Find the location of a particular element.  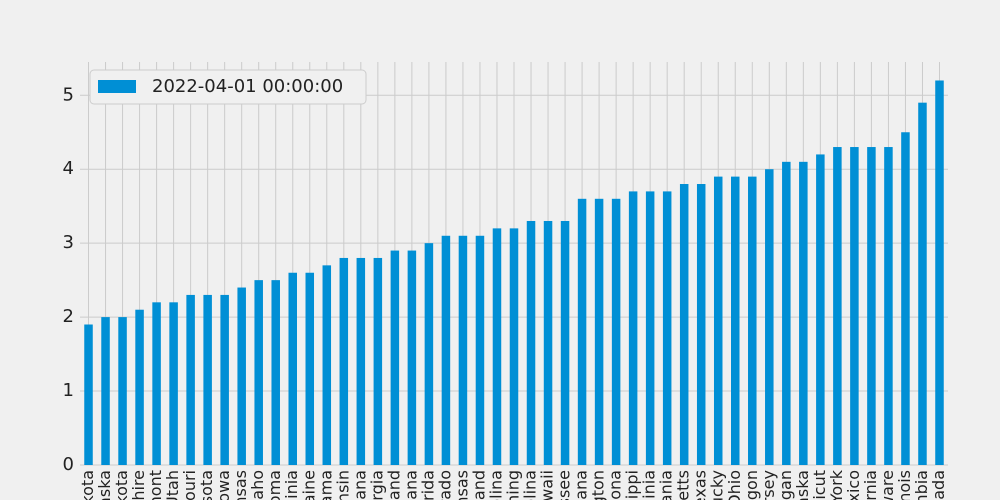

x-tick-label: Connecticut is located at coordinates (819, 485).